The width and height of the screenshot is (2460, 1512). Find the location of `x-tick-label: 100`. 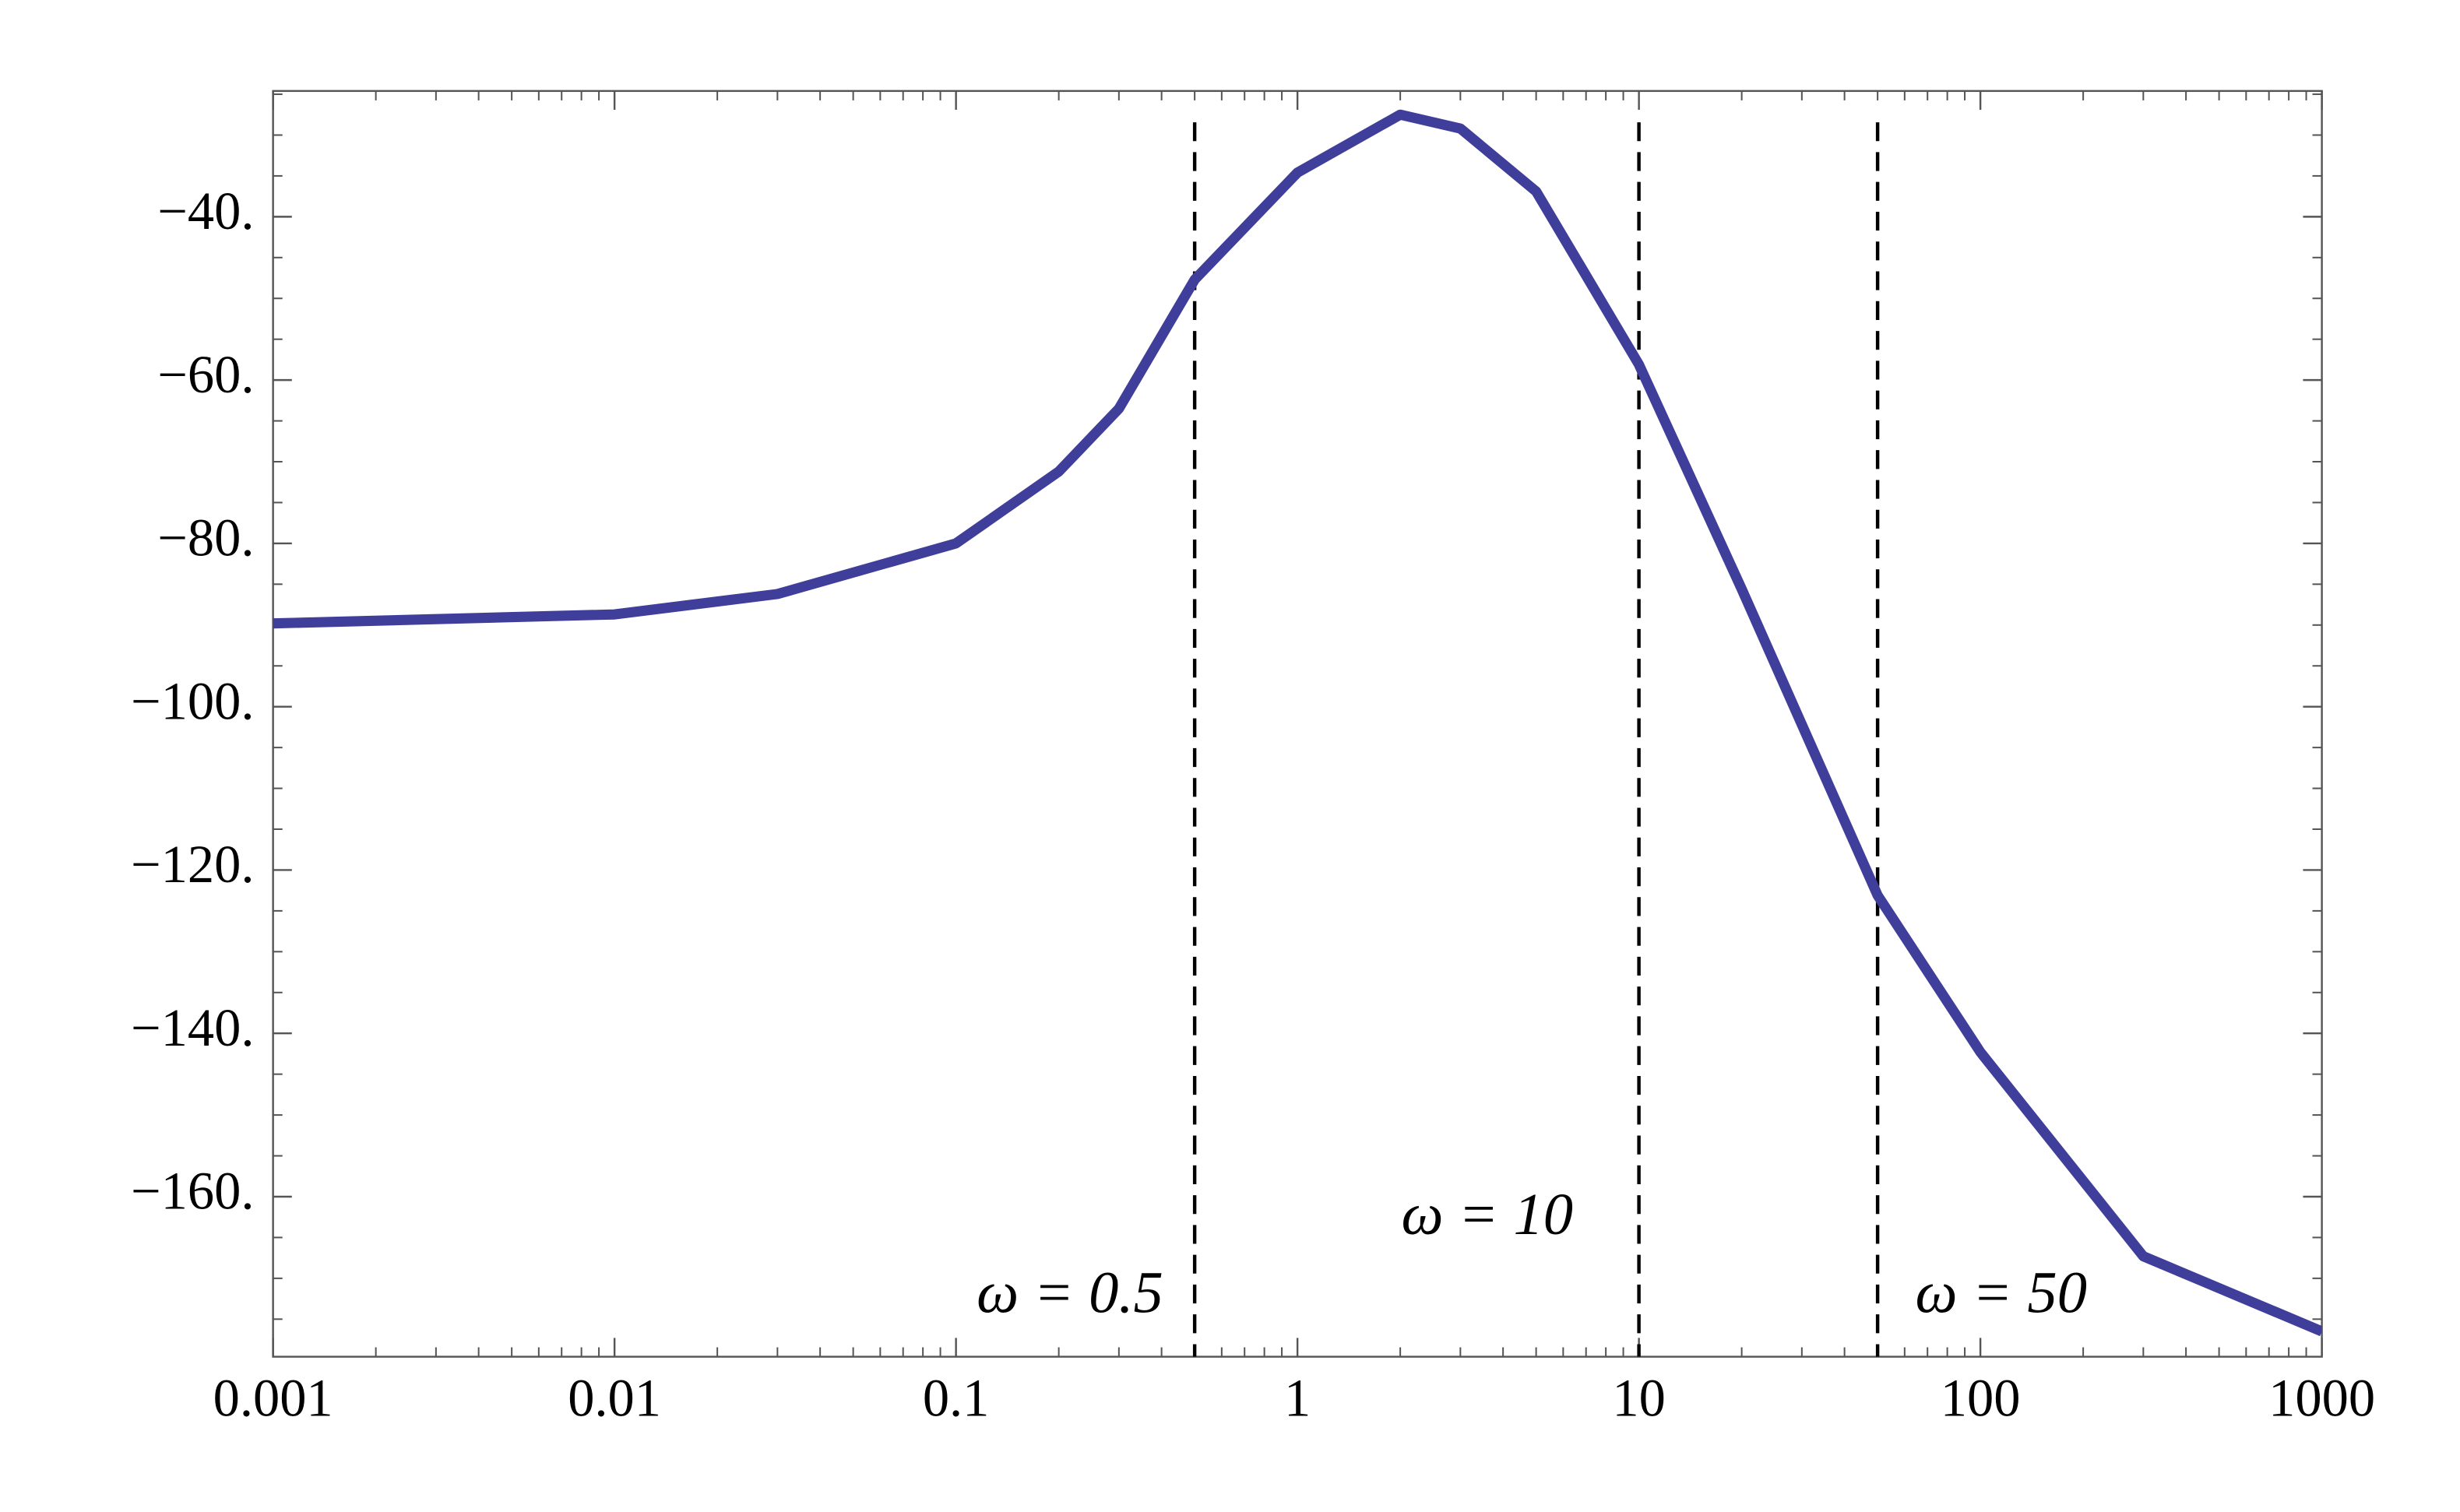

x-tick-label: 100 is located at coordinates (1981, 1398).